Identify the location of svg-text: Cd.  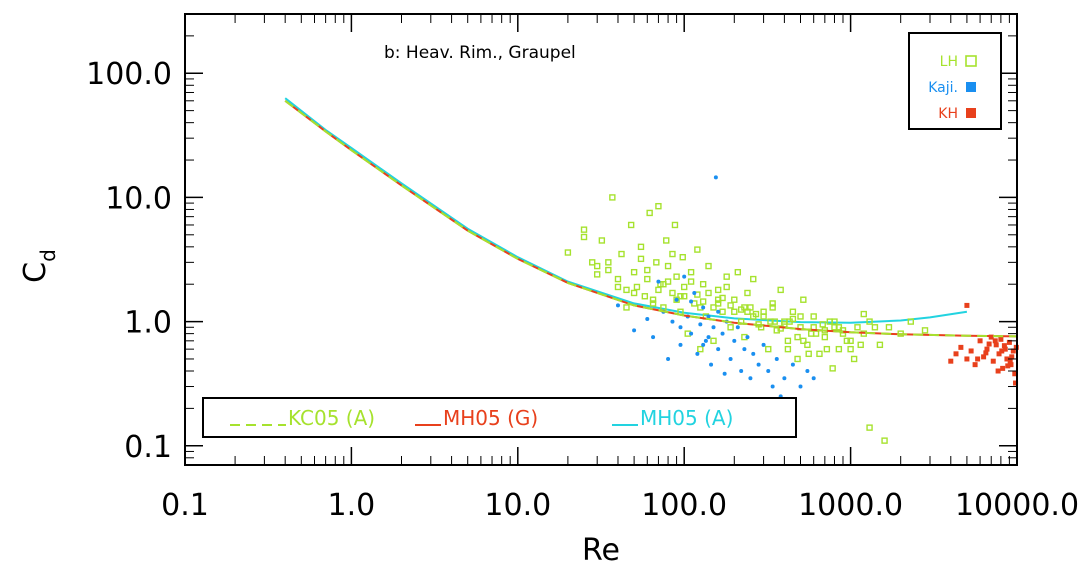
(39, 266).